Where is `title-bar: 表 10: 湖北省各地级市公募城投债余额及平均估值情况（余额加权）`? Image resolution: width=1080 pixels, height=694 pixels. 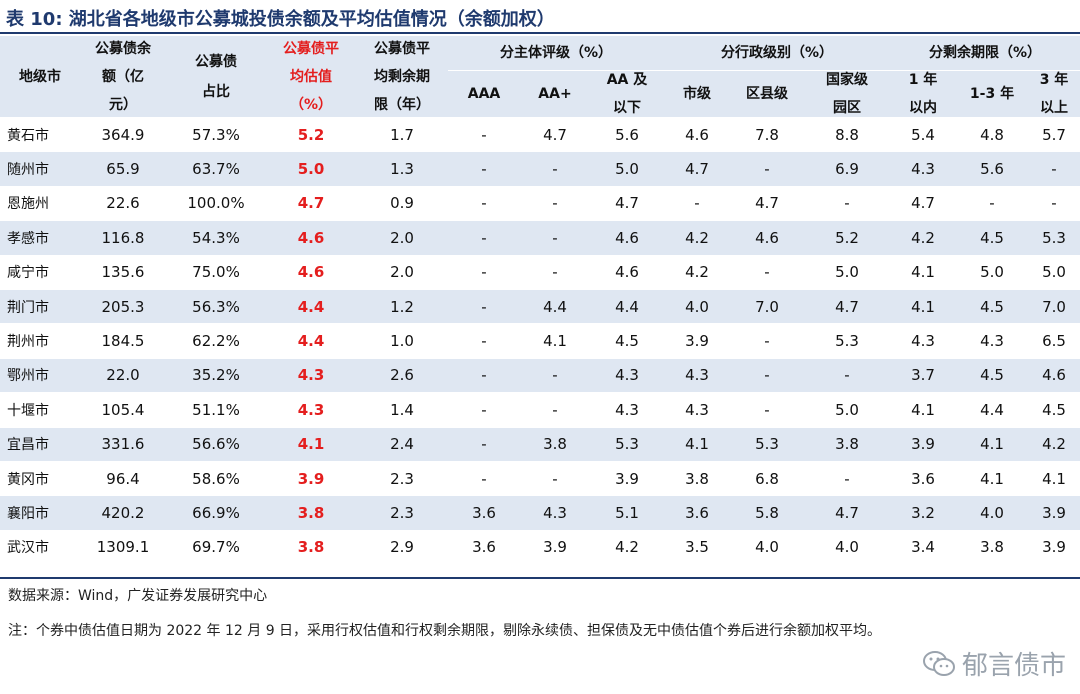
title-bar: 表 10: 湖北省各地级市公募城投债余额及平均估值情况（余额加权） is located at coordinates (540, 17).